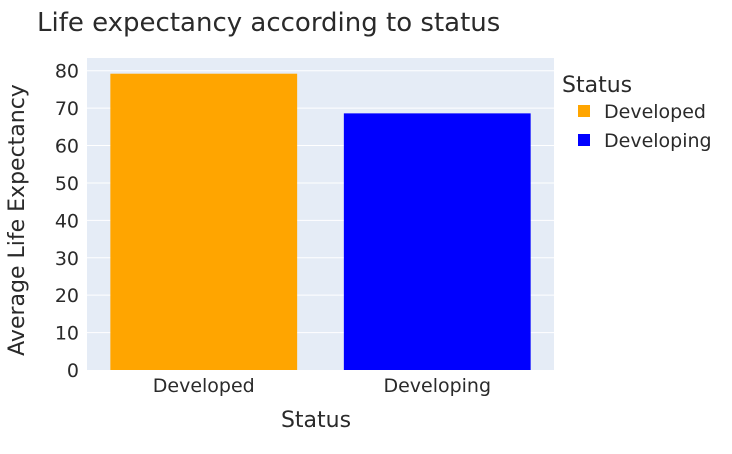 This screenshot has height=454, width=732. Describe the element at coordinates (67, 147) in the screenshot. I see `y-tick-label: 60` at that location.